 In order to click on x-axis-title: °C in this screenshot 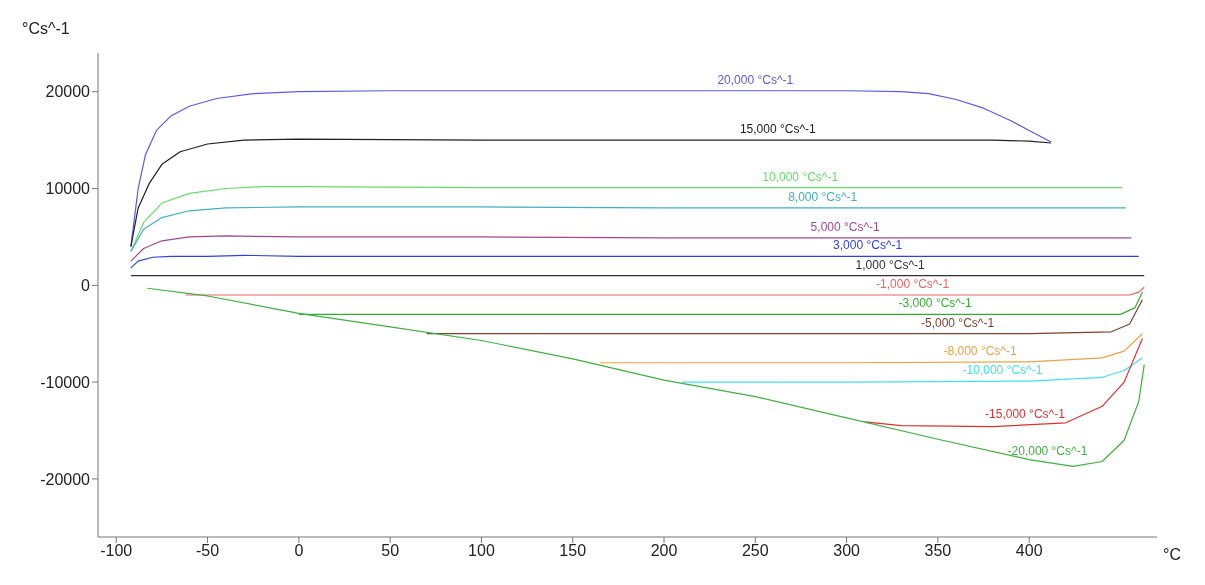, I will do `click(1172, 555)`.